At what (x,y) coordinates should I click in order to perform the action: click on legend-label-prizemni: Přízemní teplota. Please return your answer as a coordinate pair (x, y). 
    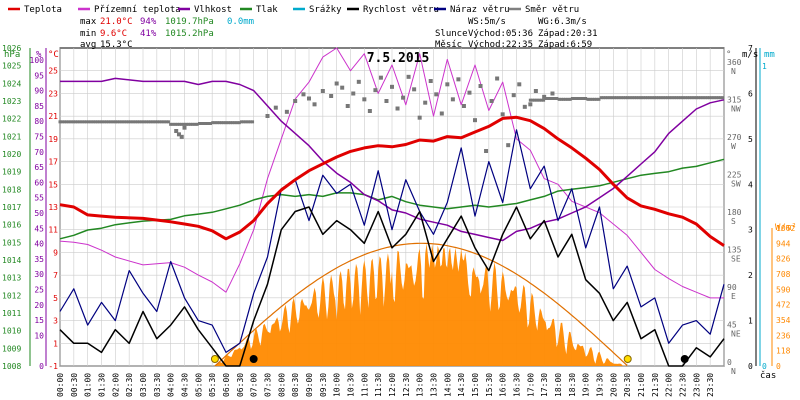
    Looking at the image, I should click on (137, 10).